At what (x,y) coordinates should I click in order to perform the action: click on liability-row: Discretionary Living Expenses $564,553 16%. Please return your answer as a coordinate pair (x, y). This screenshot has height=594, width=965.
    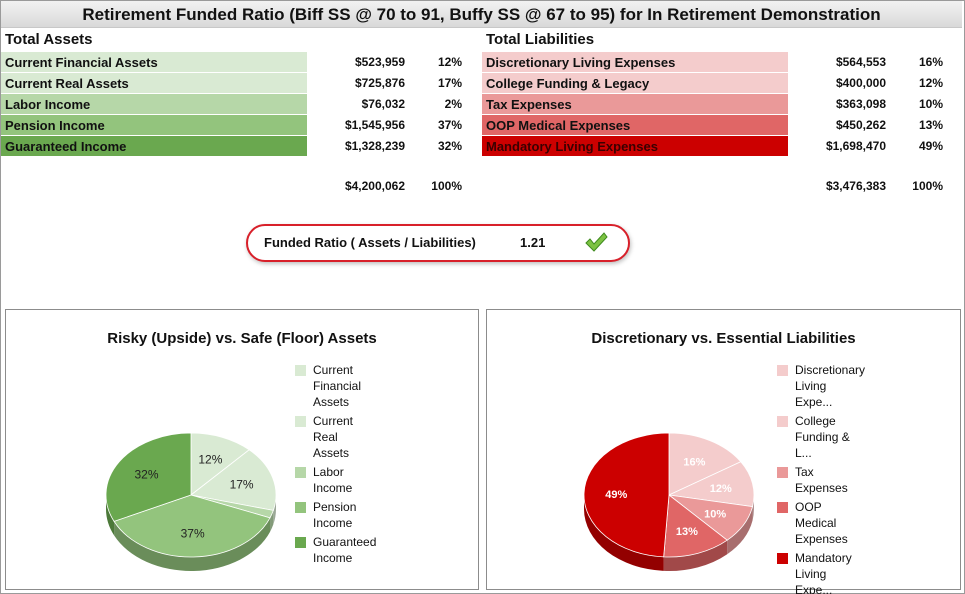
    Looking at the image, I should click on (717, 62).